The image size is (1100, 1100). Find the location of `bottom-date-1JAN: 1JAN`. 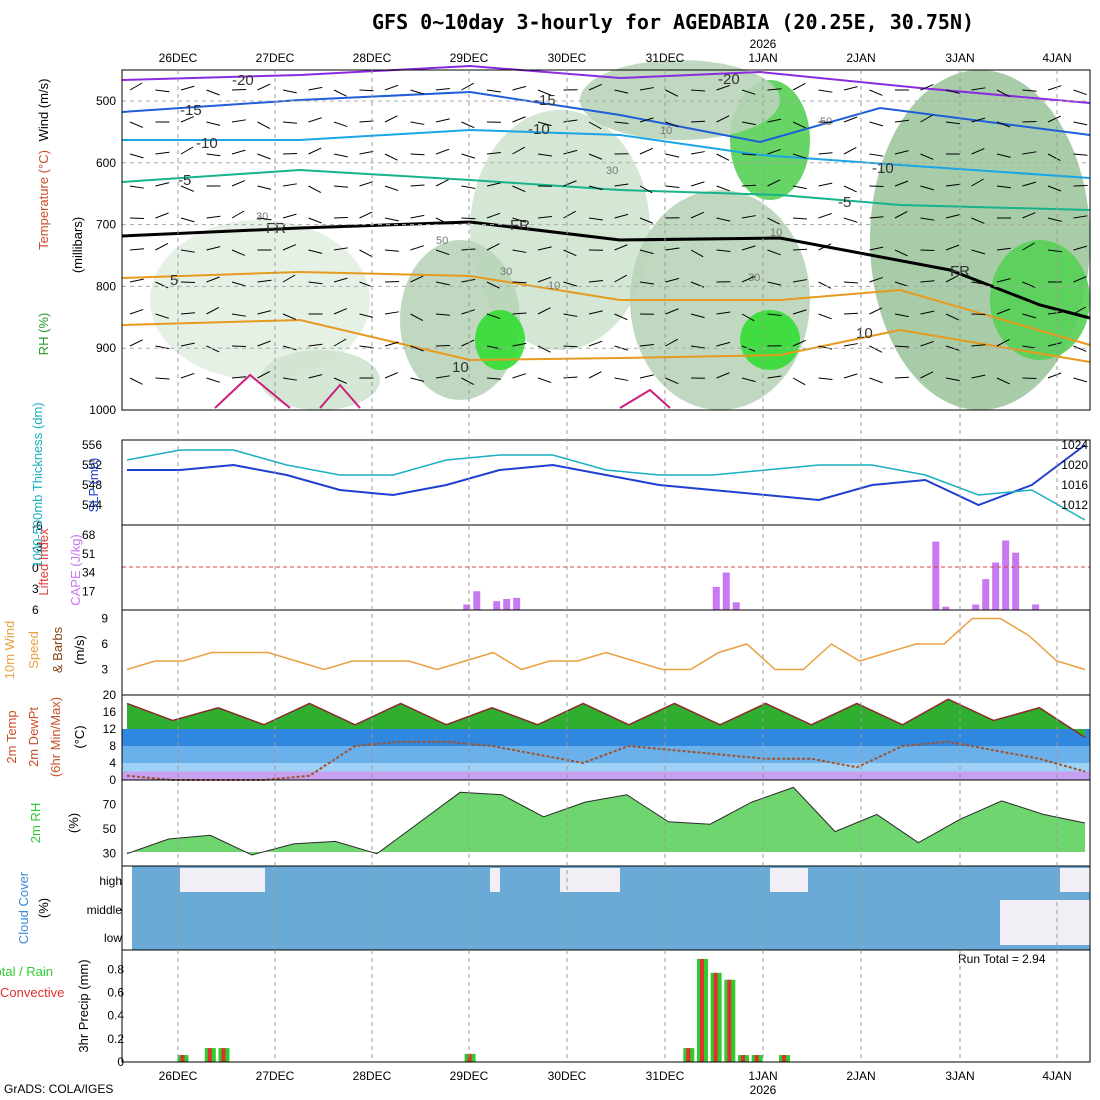

bottom-date-1JAN: 1JAN is located at coordinates (762, 1076).